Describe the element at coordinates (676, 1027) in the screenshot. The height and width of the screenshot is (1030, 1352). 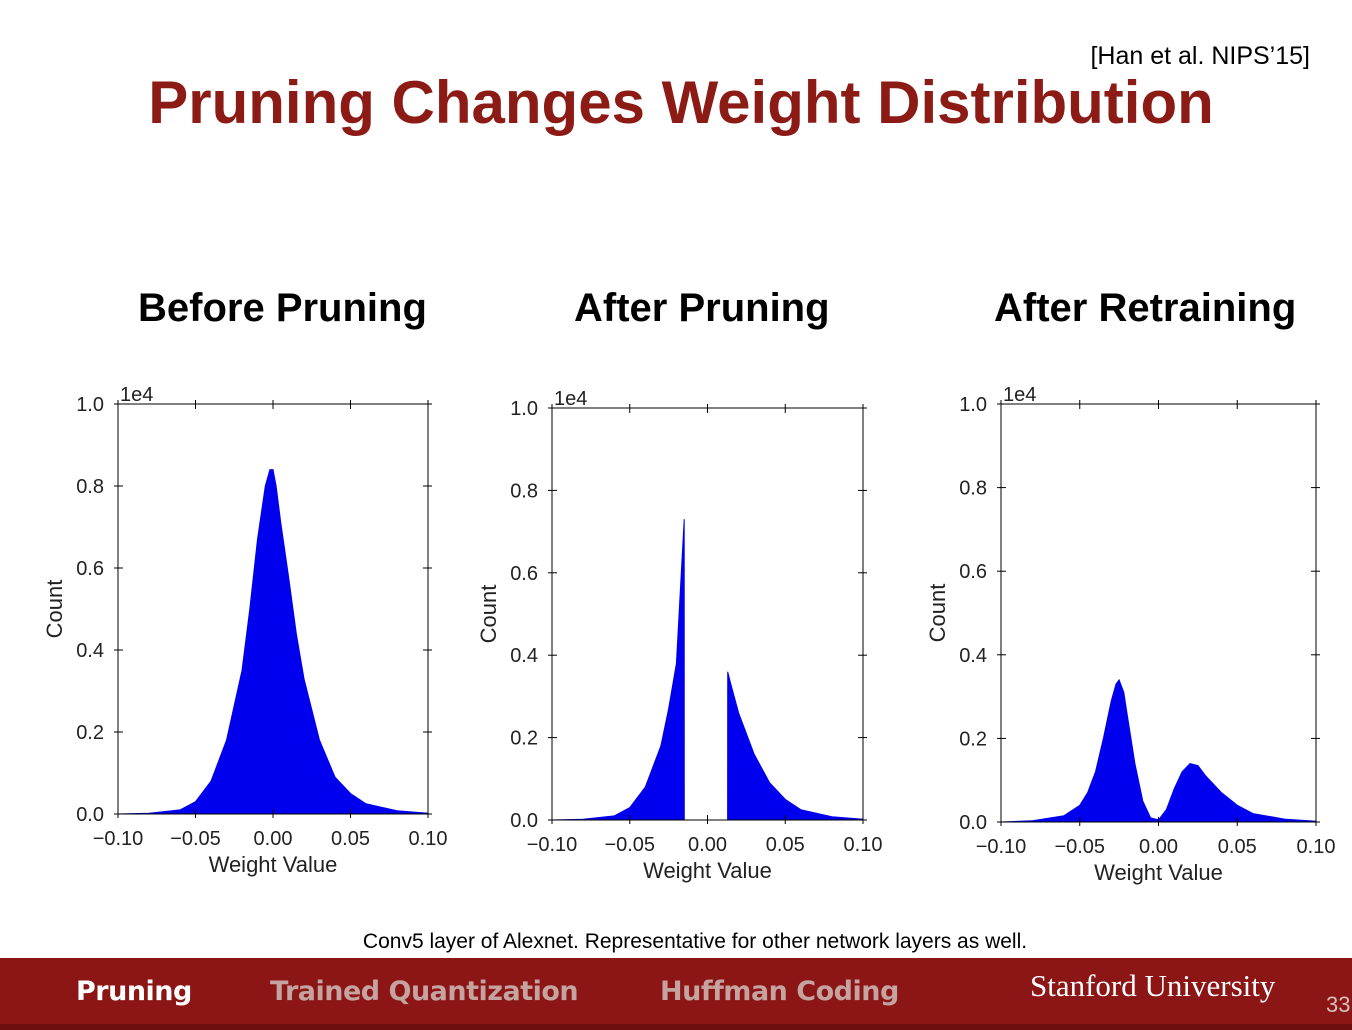
I see `footer-shade` at that location.